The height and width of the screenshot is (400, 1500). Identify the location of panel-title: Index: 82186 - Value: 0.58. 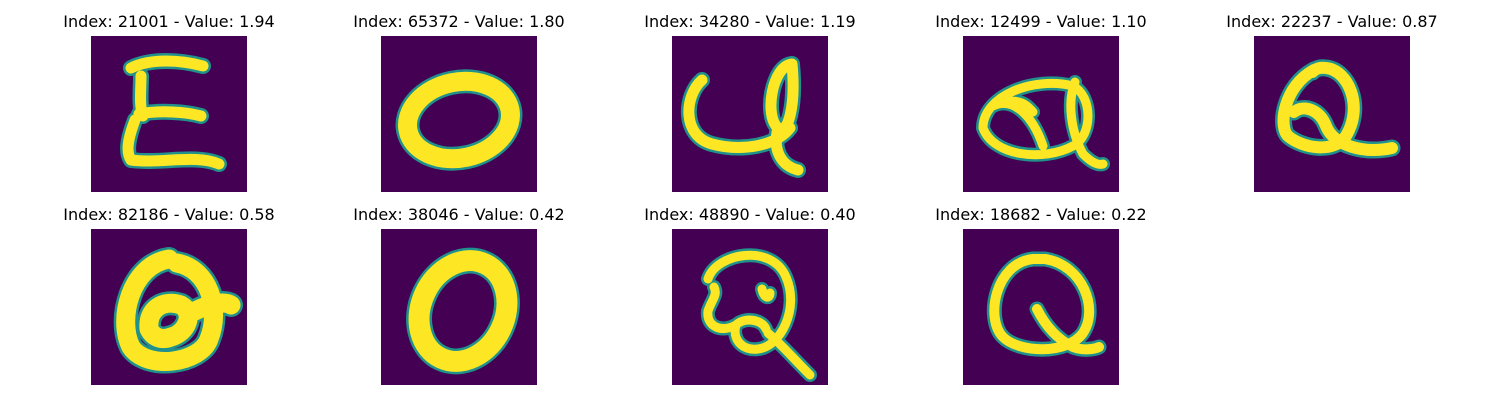
(169, 214).